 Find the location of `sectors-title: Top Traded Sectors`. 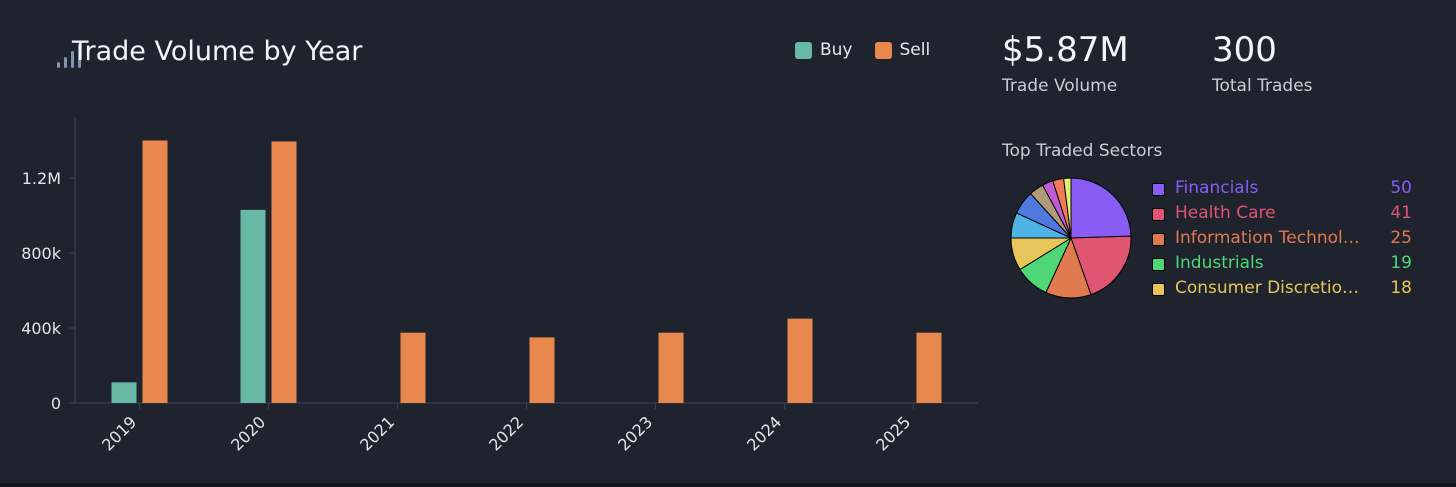

sectors-title: Top Traded Sectors is located at coordinates (1082, 151).